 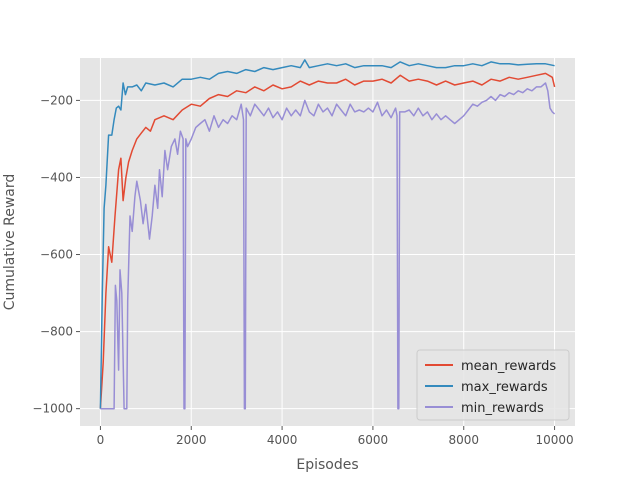 I want to click on x-tick-label: 8000, so click(x=463, y=440).